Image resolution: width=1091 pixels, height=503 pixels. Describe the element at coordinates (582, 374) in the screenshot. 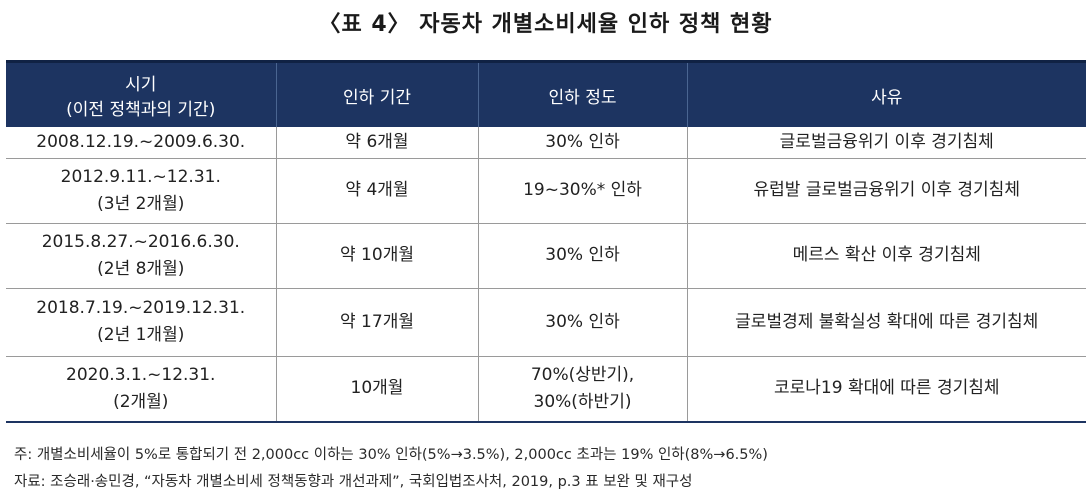

I see `cell-degree-line1: 70%(상반기),` at that location.